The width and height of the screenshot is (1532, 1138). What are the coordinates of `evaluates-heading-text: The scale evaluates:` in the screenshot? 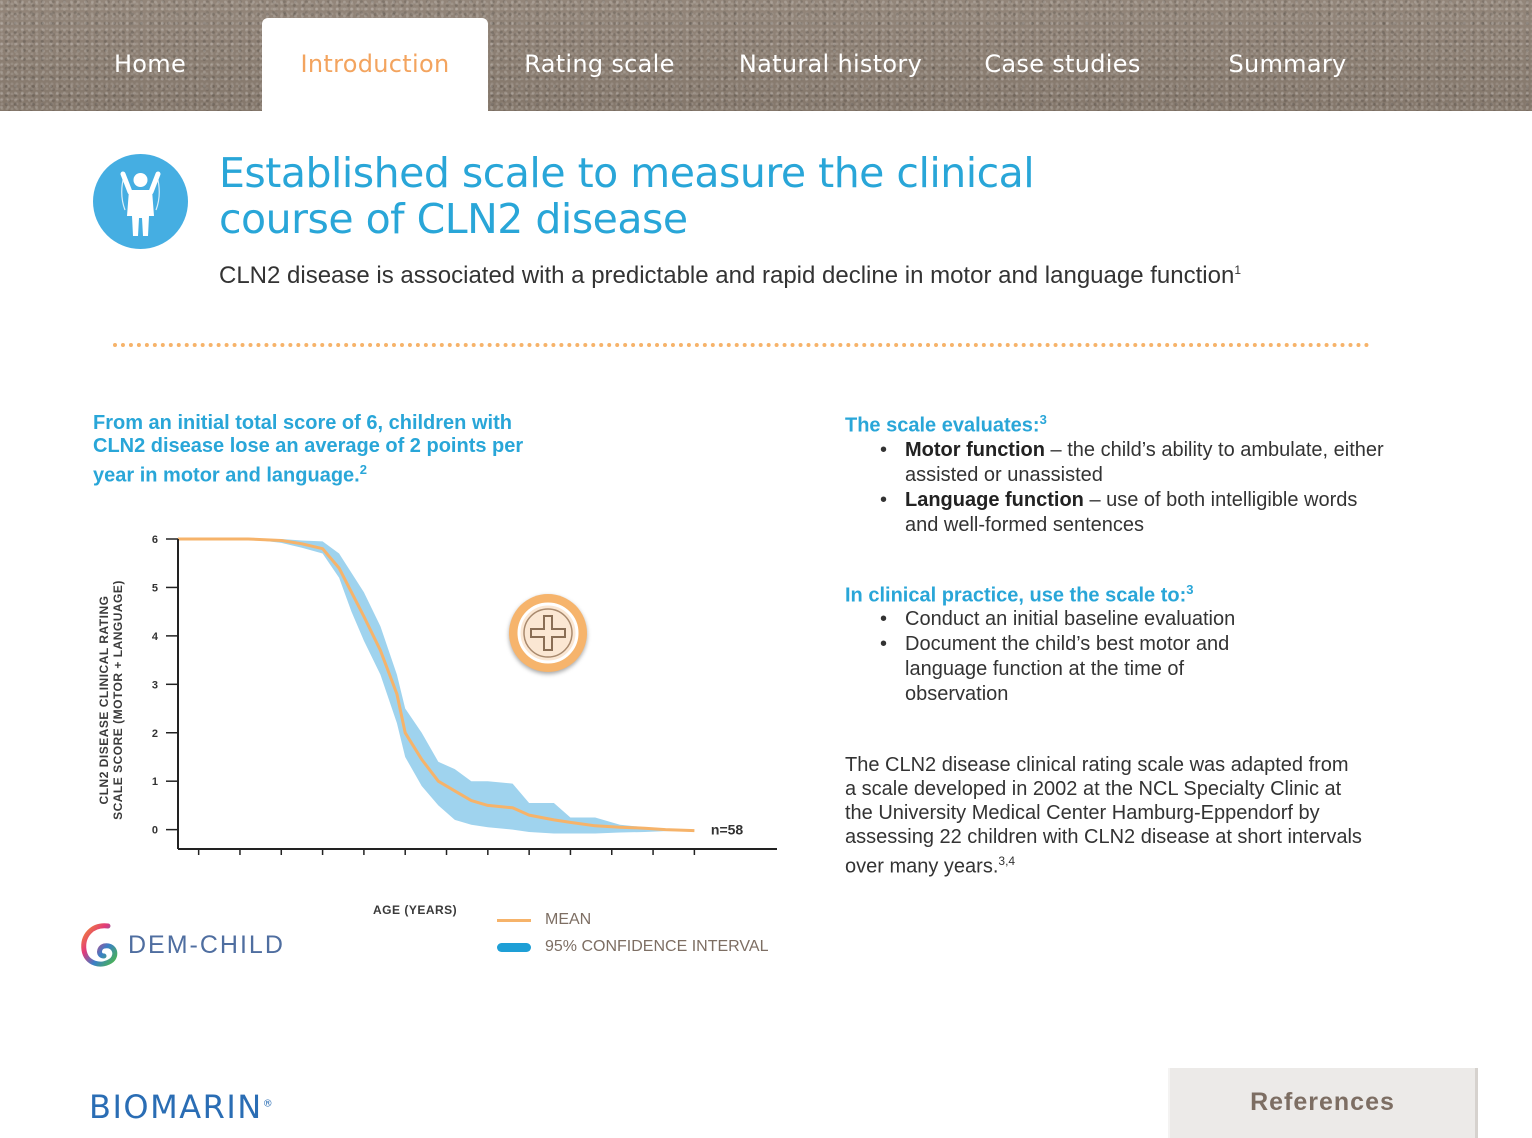 It's located at (942, 425).